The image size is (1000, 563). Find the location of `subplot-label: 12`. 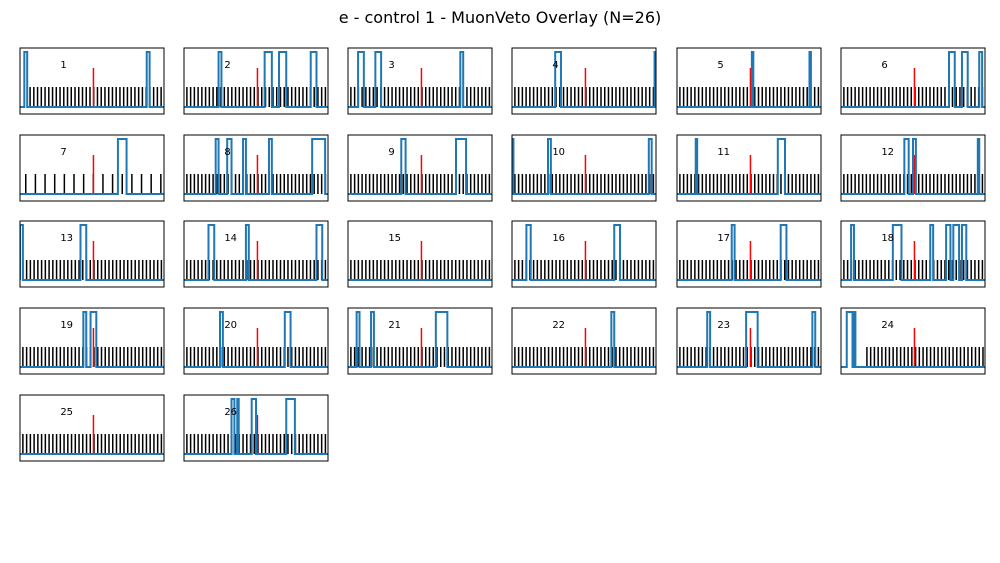

subplot-label: 12 is located at coordinates (887, 152).